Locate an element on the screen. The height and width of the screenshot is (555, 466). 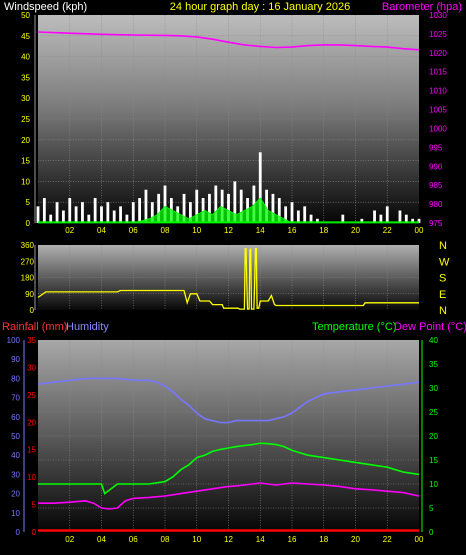
rainfall-y-tick-label: 25 is located at coordinates (31, 395).